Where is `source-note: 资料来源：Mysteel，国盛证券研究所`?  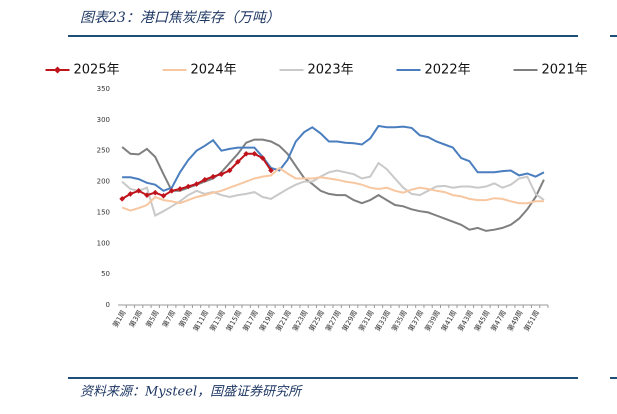 source-note: 资料来源：Mysteel，国盛证券研究所 is located at coordinates (191, 392).